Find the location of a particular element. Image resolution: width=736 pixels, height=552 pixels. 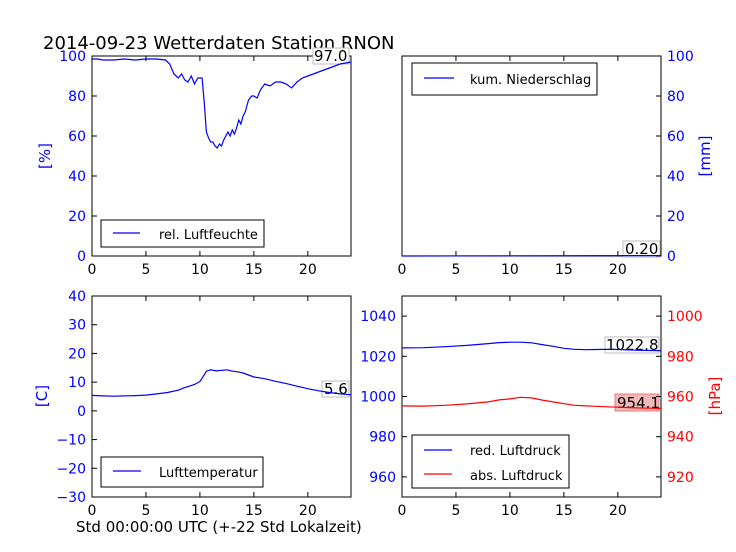

last-value-text: 954.1 is located at coordinates (638, 403).